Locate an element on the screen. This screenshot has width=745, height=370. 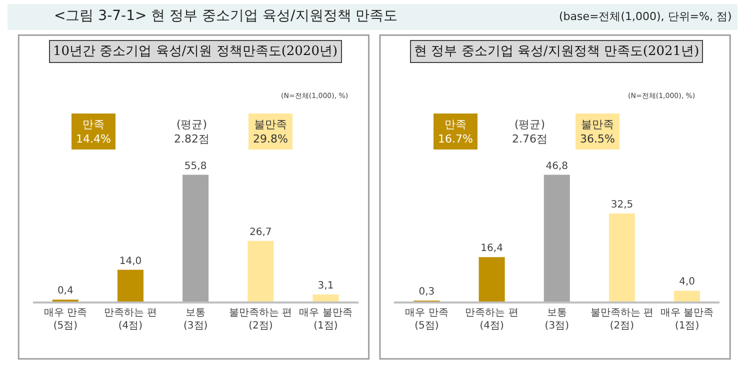
text: (평균) 2.76점 is located at coordinates (530, 132).